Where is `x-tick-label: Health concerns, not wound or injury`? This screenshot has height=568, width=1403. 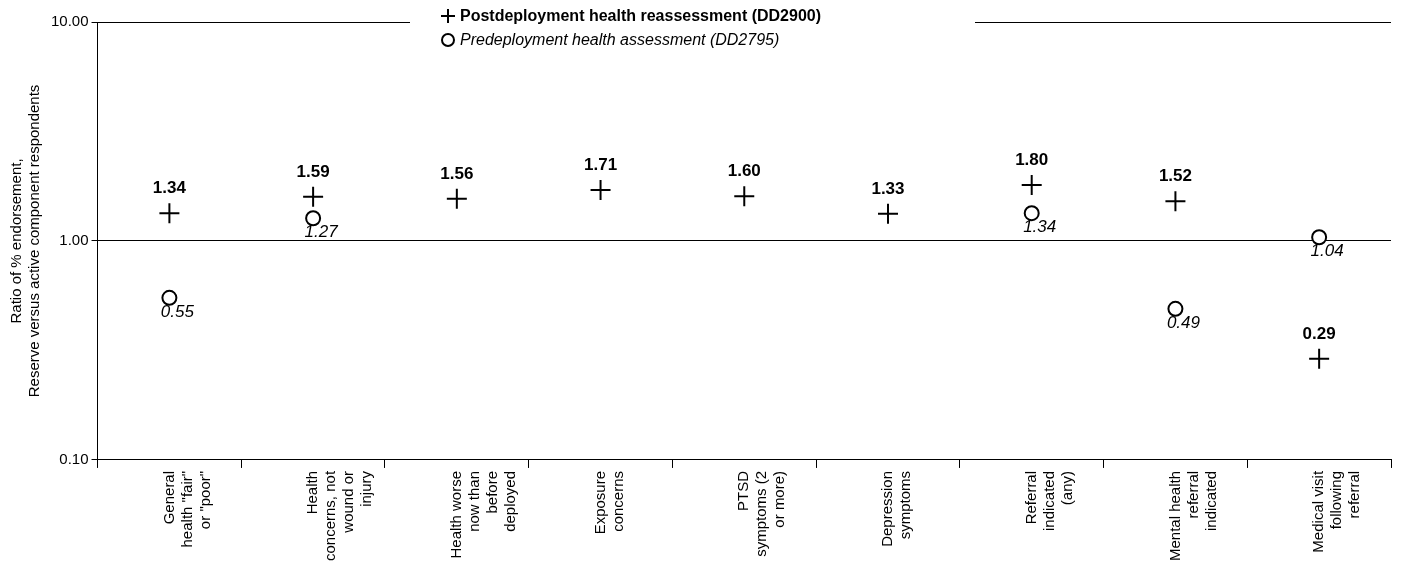
x-tick-label: Health concerns, not wound or injury is located at coordinates (339, 515).